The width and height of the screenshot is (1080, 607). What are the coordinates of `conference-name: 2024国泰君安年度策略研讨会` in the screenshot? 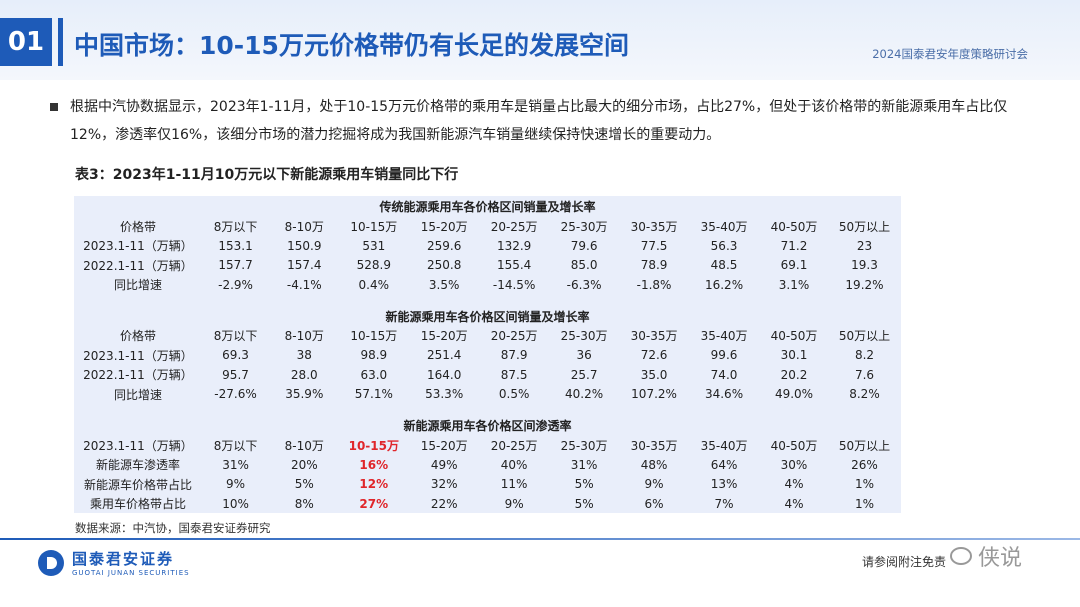 It's located at (950, 54).